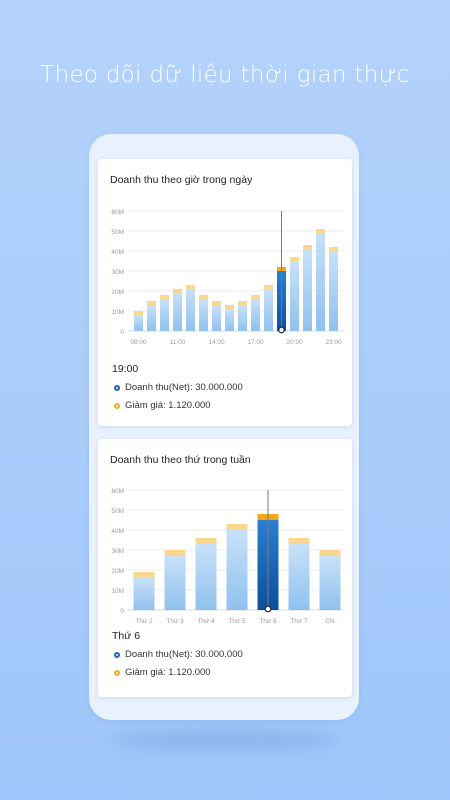 The image size is (450, 800). Describe the element at coordinates (125, 369) in the screenshot. I see `hourly-selected-label: 19:00` at that location.